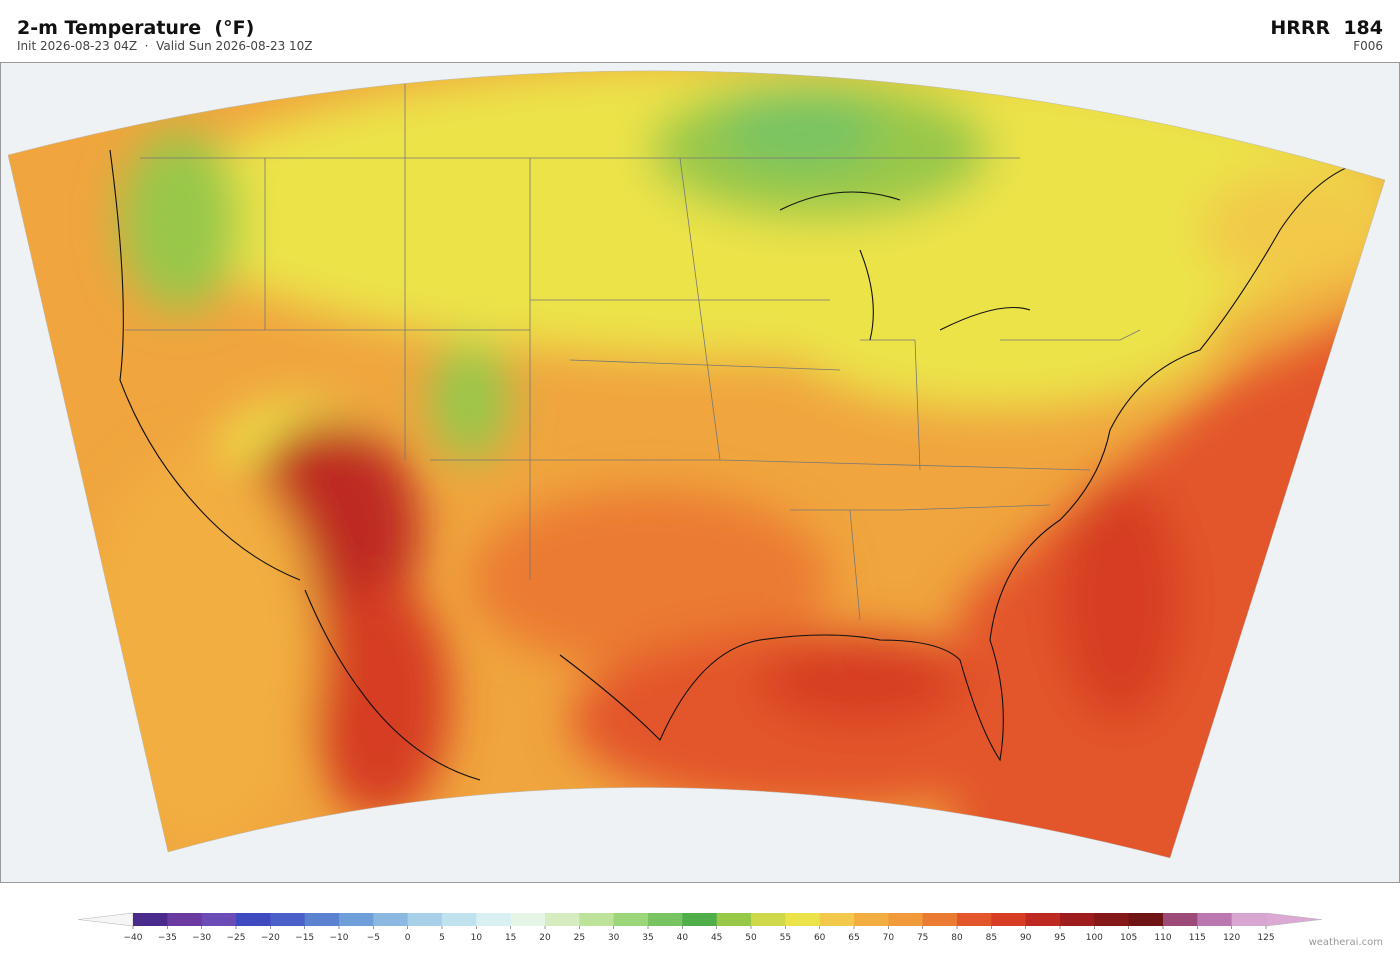  I want to click on colorbar-tick-label: 60, so click(820, 938).